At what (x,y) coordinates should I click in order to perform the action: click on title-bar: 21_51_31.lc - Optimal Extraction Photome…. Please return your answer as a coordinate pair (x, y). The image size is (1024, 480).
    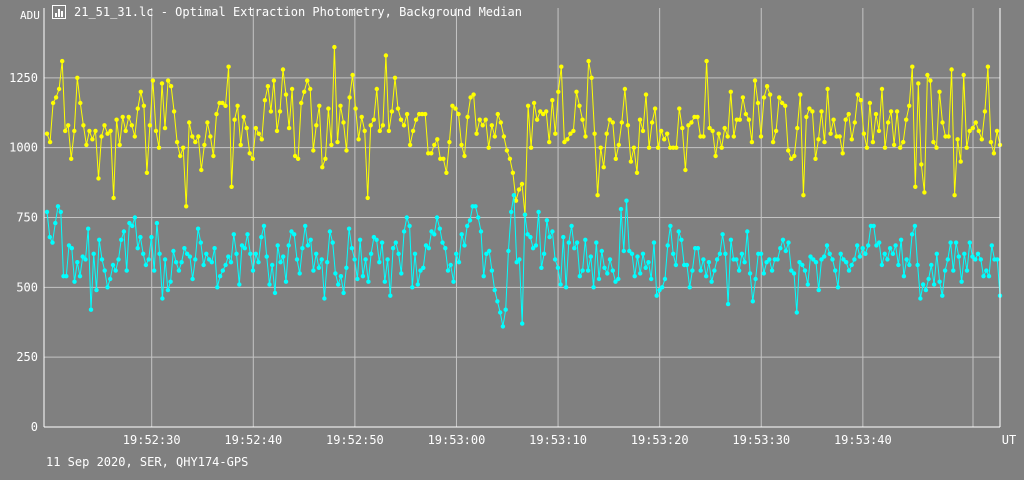
    Looking at the image, I should click on (287, 12).